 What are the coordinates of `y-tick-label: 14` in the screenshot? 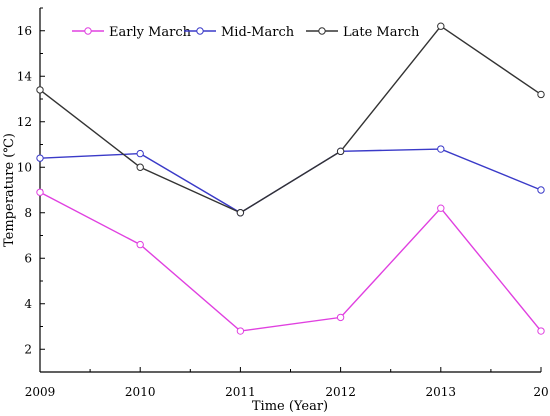 It's located at (25, 76).